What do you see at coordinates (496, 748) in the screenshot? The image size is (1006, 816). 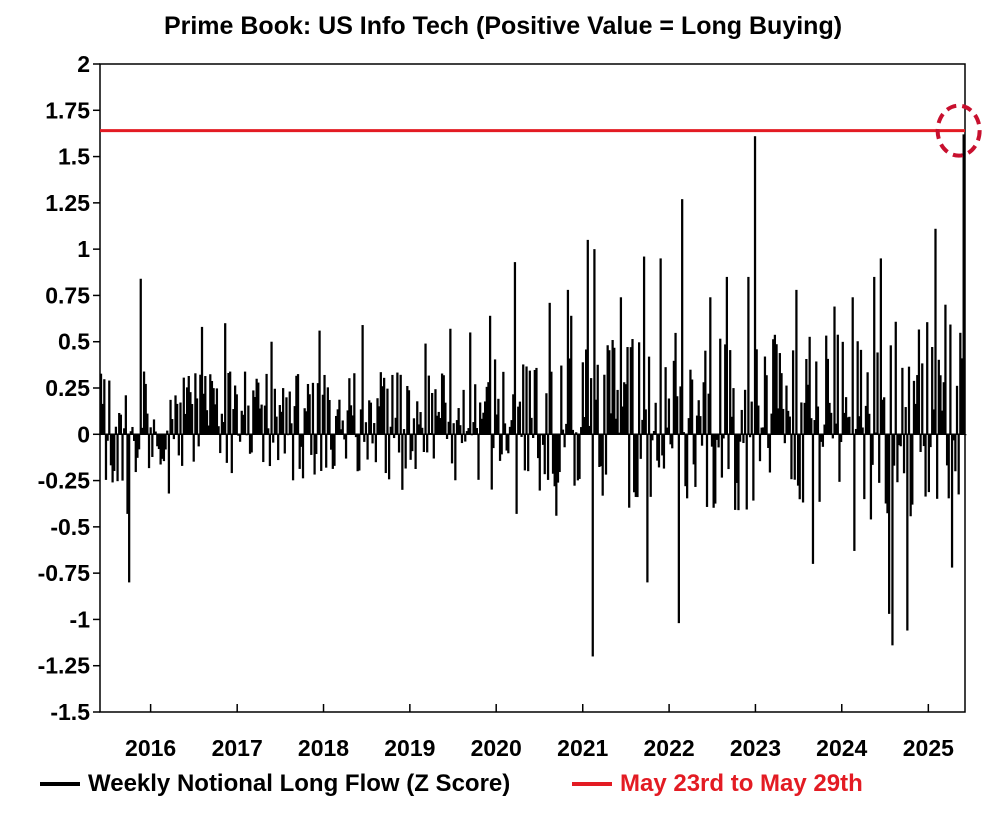 I see `x-tick-label: 2020` at bounding box center [496, 748].